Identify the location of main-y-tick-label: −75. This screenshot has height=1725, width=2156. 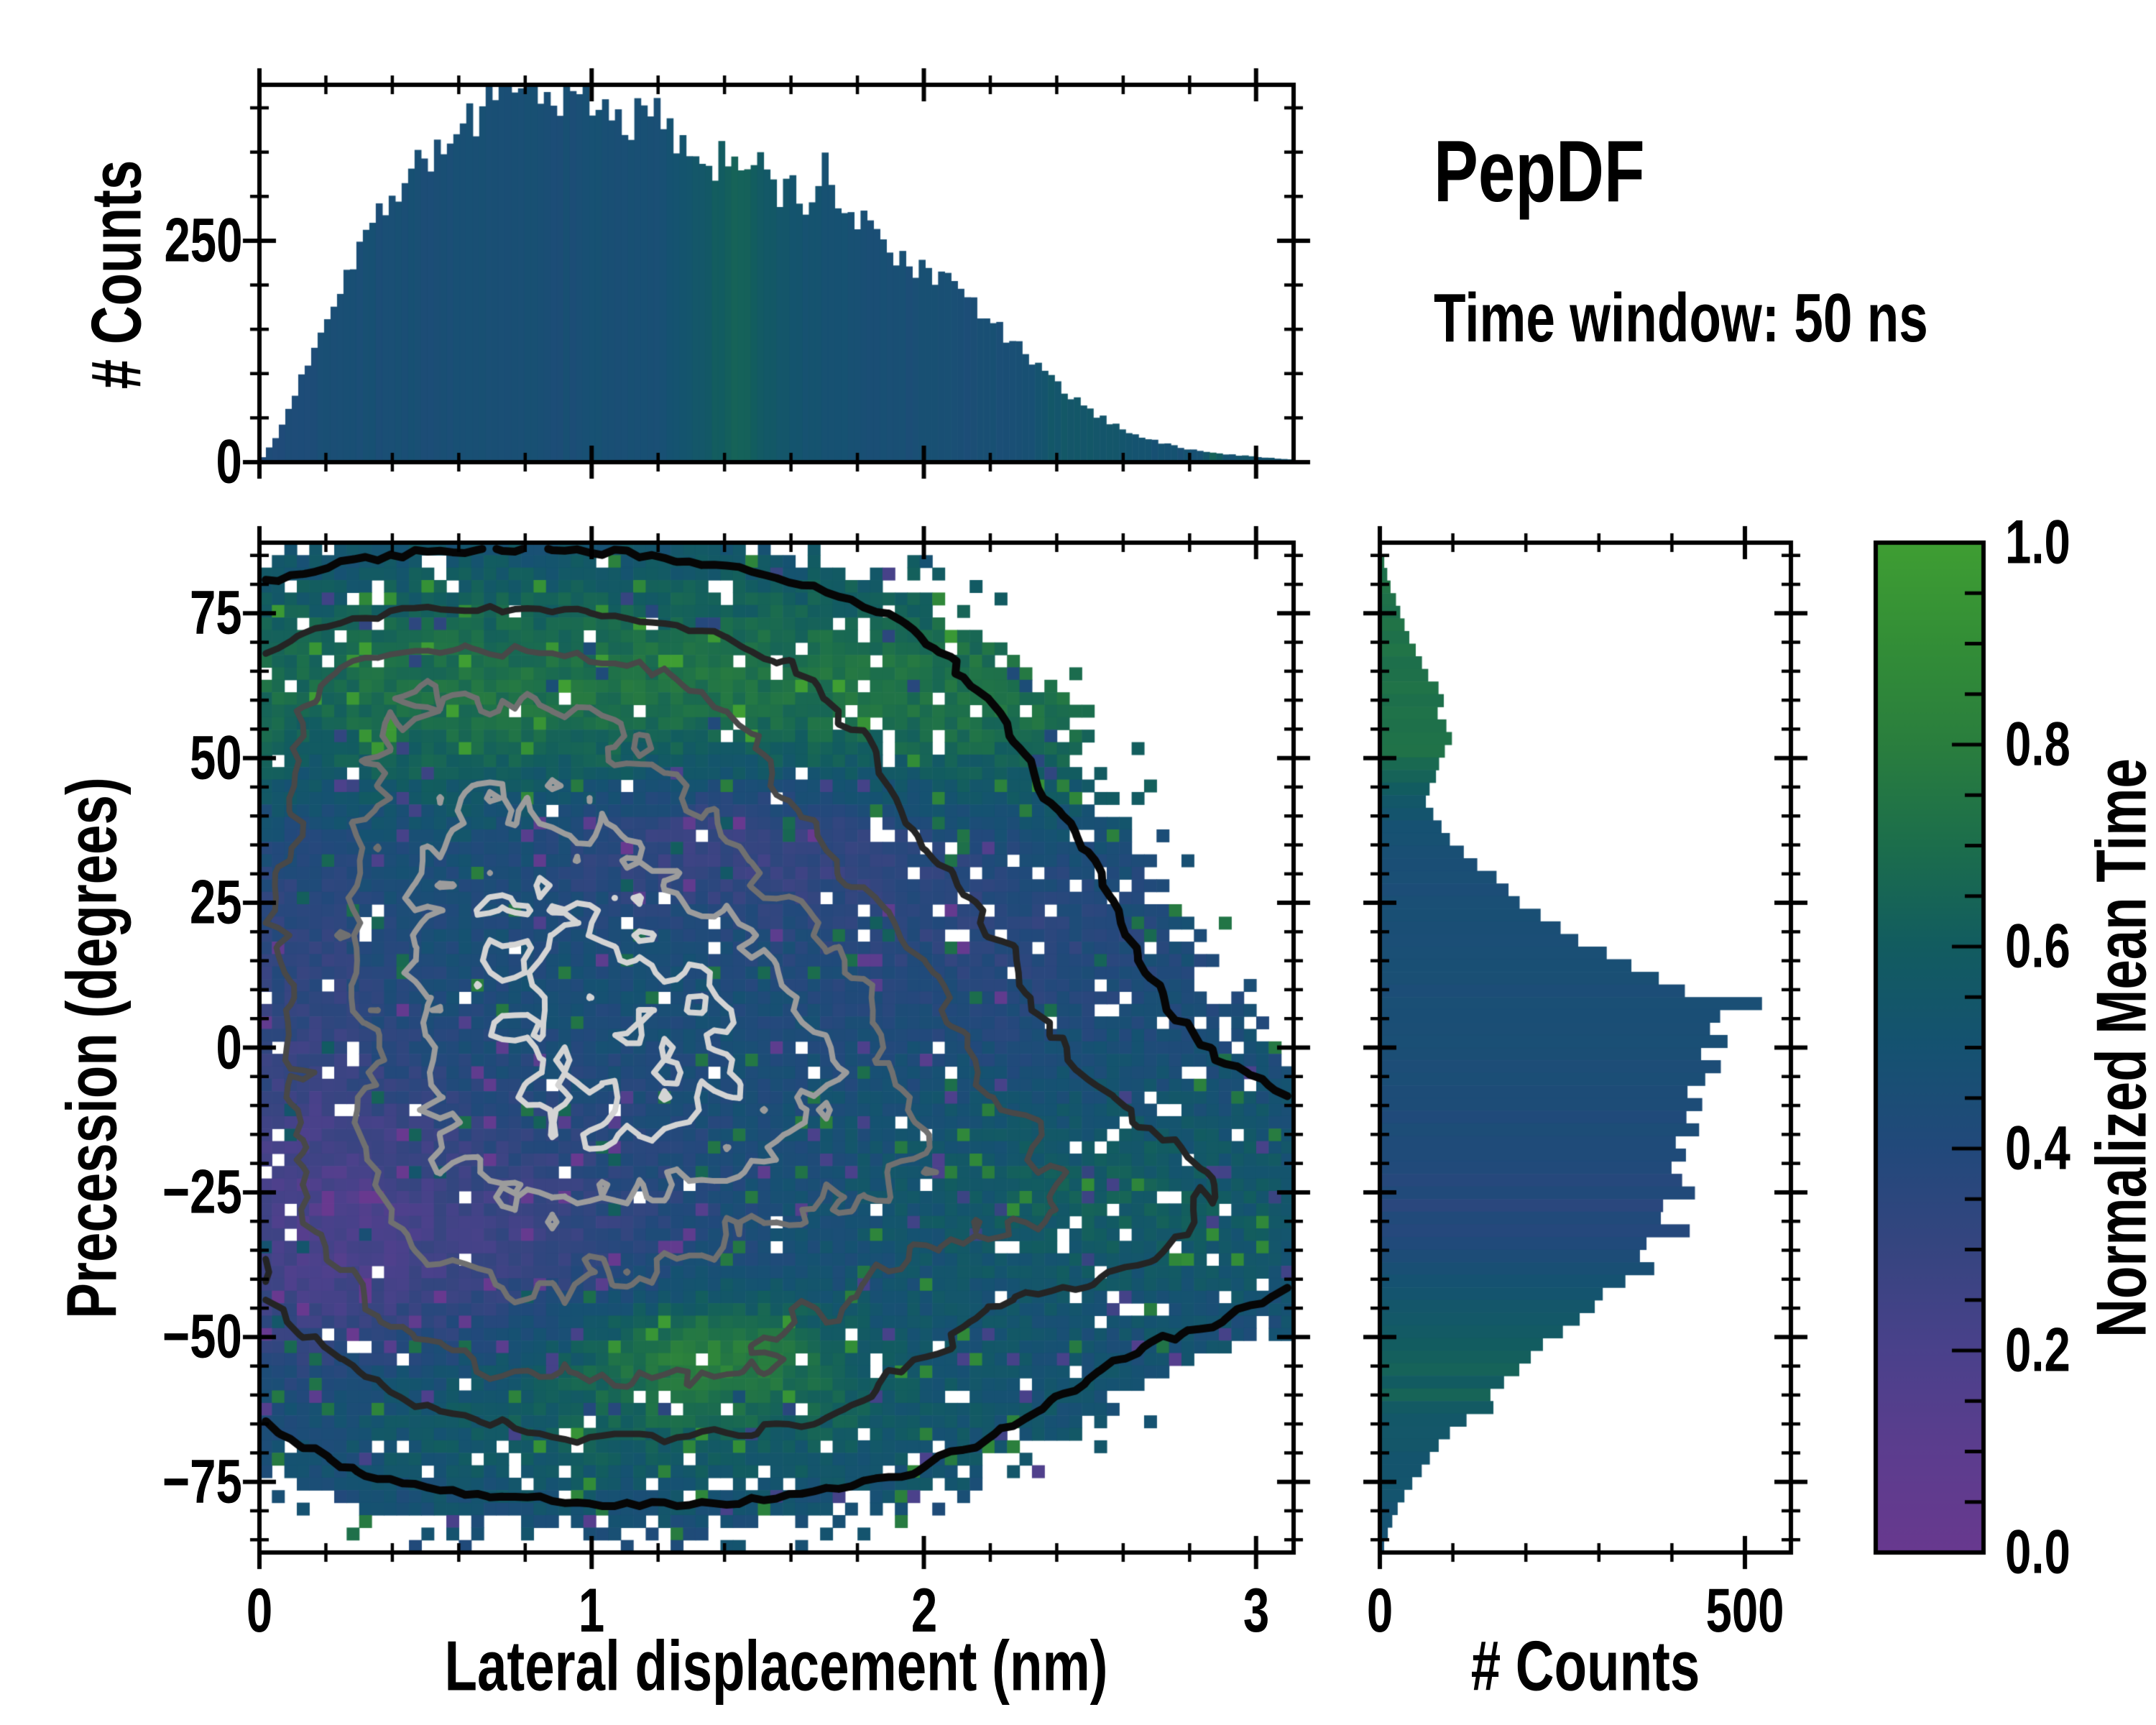
(202, 1482).